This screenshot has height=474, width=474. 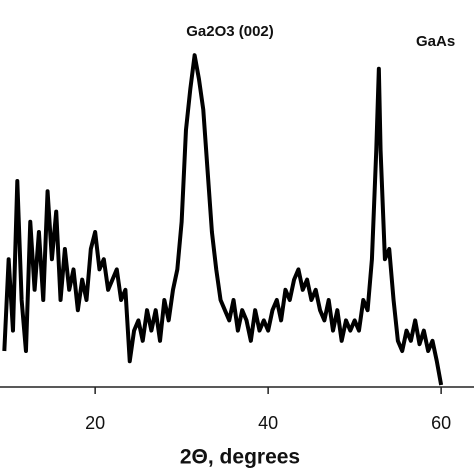 I want to click on annotation: GaAs, so click(x=435, y=41).